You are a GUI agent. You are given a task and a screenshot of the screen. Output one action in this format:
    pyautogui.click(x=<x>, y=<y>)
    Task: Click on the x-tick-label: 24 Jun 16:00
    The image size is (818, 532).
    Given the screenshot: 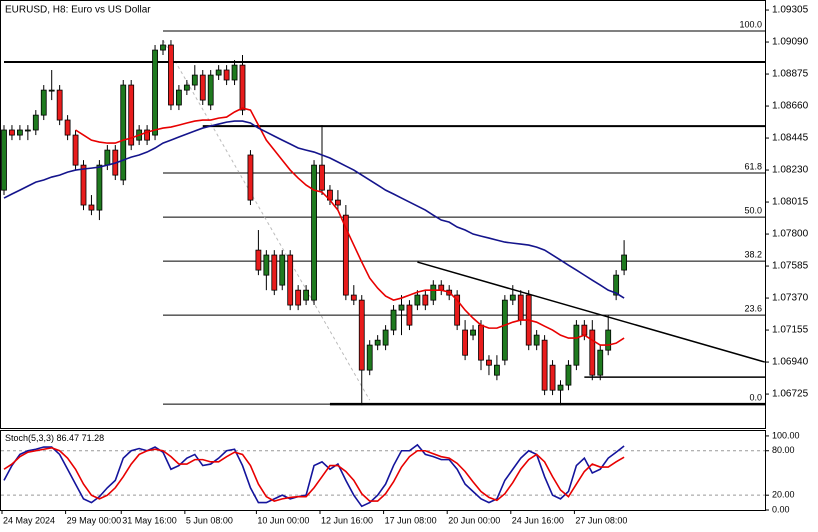 What is the action you would take?
    pyautogui.click(x=538, y=520)
    